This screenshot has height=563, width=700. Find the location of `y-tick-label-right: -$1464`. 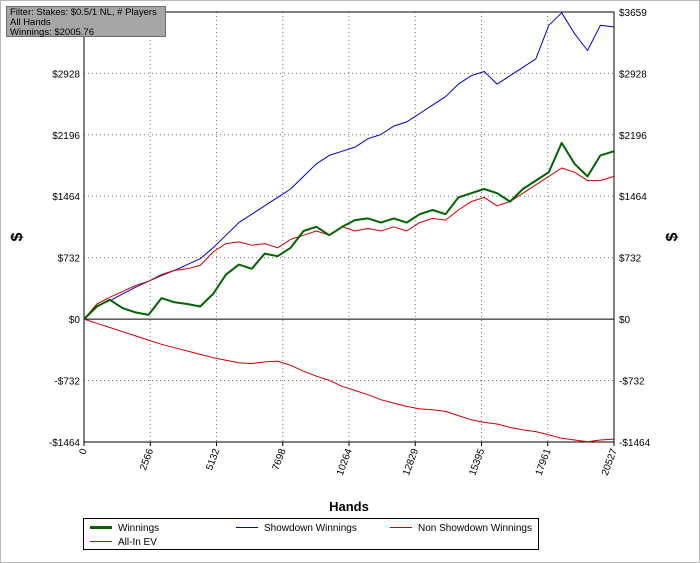

y-tick-label-right: -$1464 is located at coordinates (635, 443).